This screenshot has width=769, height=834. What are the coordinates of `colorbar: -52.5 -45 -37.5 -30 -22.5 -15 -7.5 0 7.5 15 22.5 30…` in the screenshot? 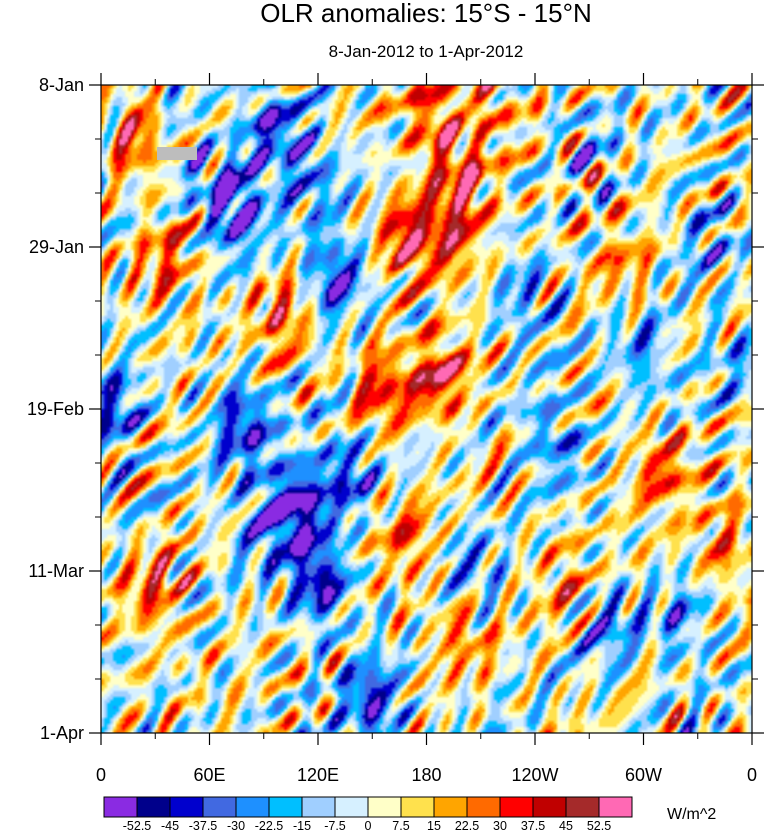 It's located at (368, 814).